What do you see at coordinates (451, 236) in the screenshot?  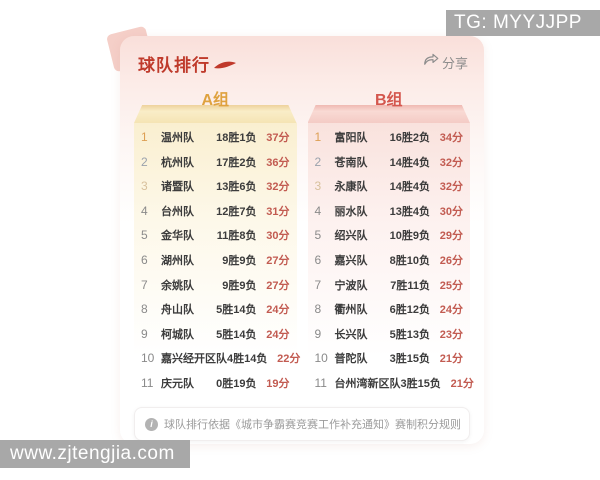 I see `points-cell: 29分` at bounding box center [451, 236].